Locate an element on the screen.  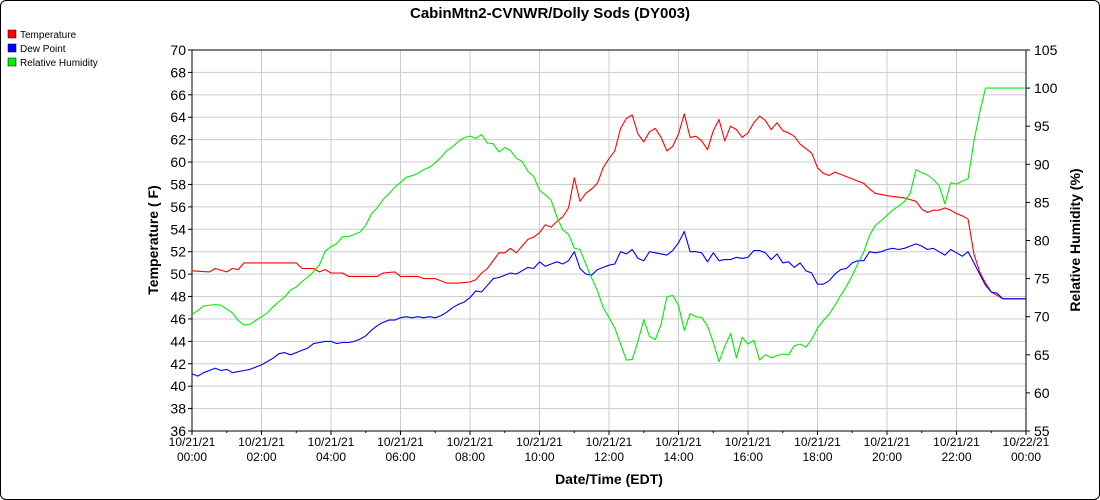
legend-item-dew-point: Dew Point is located at coordinates (36, 49).